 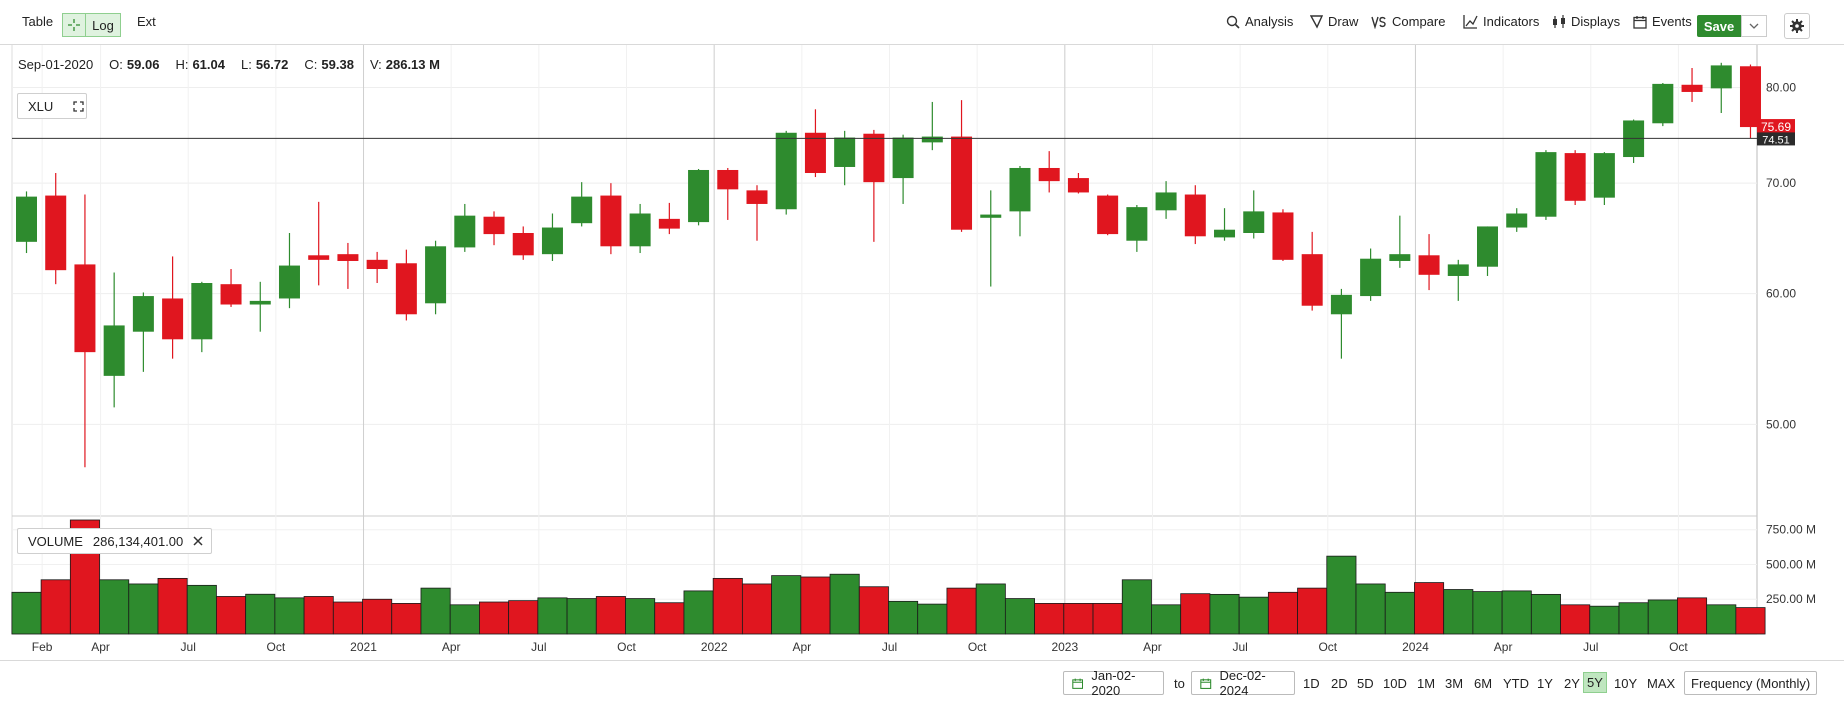 What do you see at coordinates (1559, 21) in the screenshot?
I see `displays-icon` at bounding box center [1559, 21].